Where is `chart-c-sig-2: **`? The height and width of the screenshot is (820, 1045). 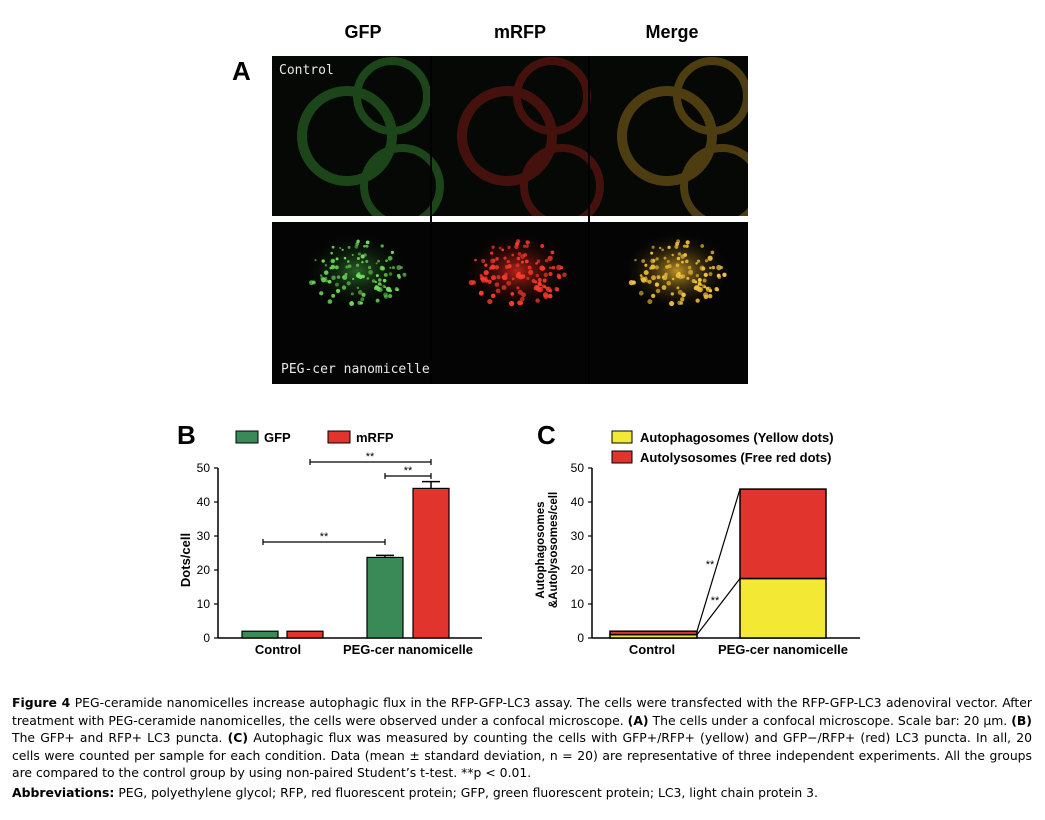 chart-c-sig-2: ** is located at coordinates (715, 601).